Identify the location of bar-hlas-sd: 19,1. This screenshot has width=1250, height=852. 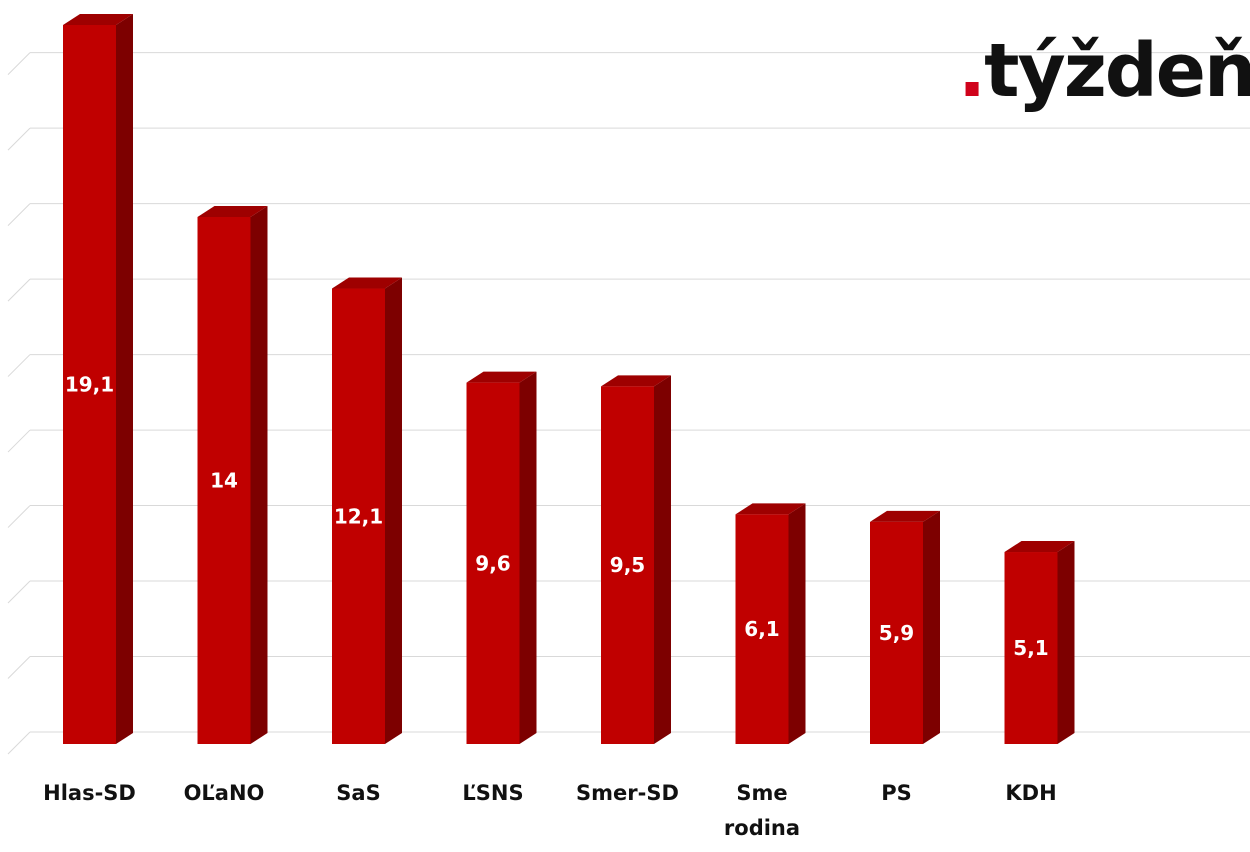
(98, 379).